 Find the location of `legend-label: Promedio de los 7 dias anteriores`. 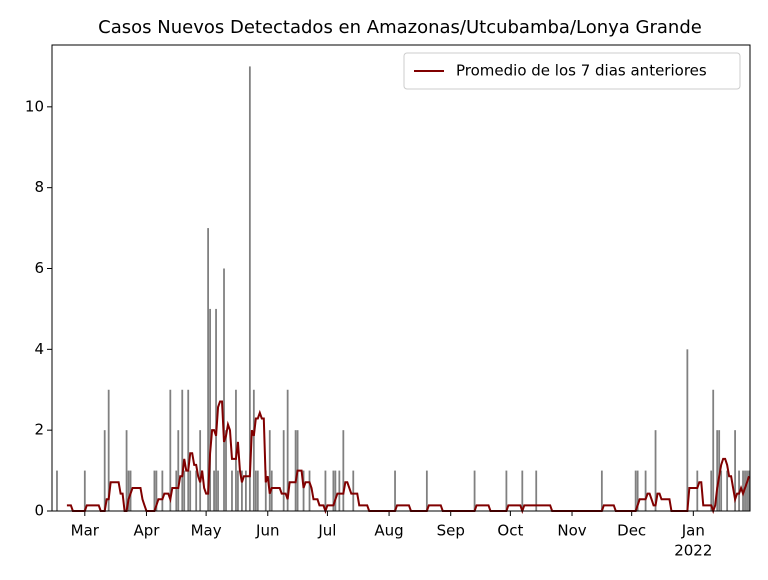

legend-label: Promedio de los 7 dias anteriores is located at coordinates (581, 71).